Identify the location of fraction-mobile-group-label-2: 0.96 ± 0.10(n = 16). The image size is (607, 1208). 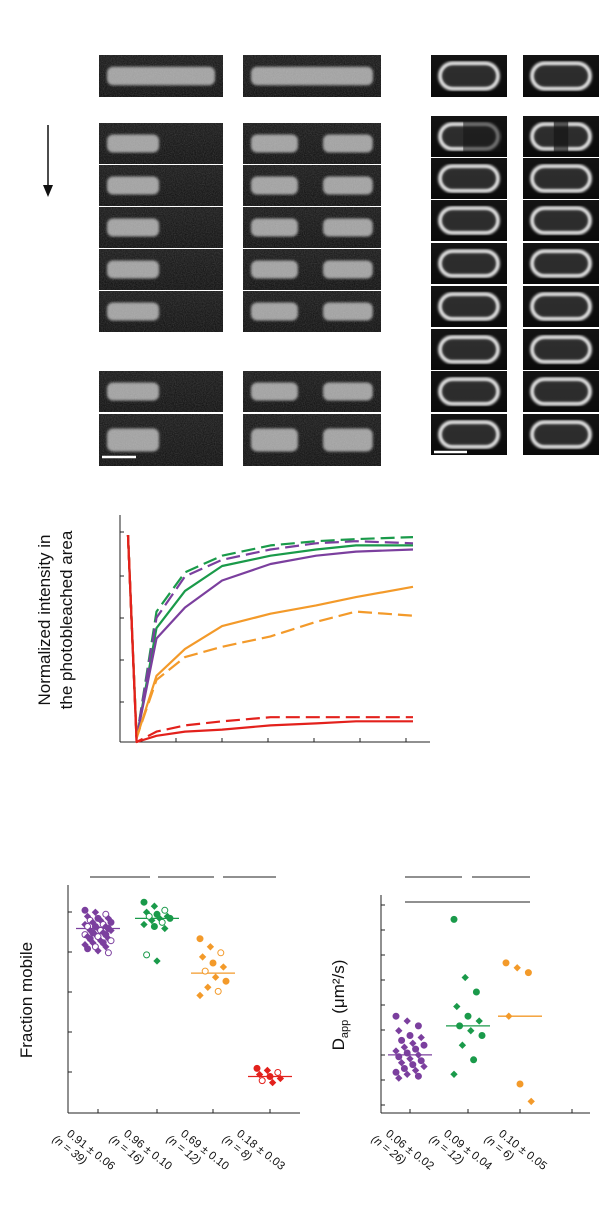
(140, 1153).